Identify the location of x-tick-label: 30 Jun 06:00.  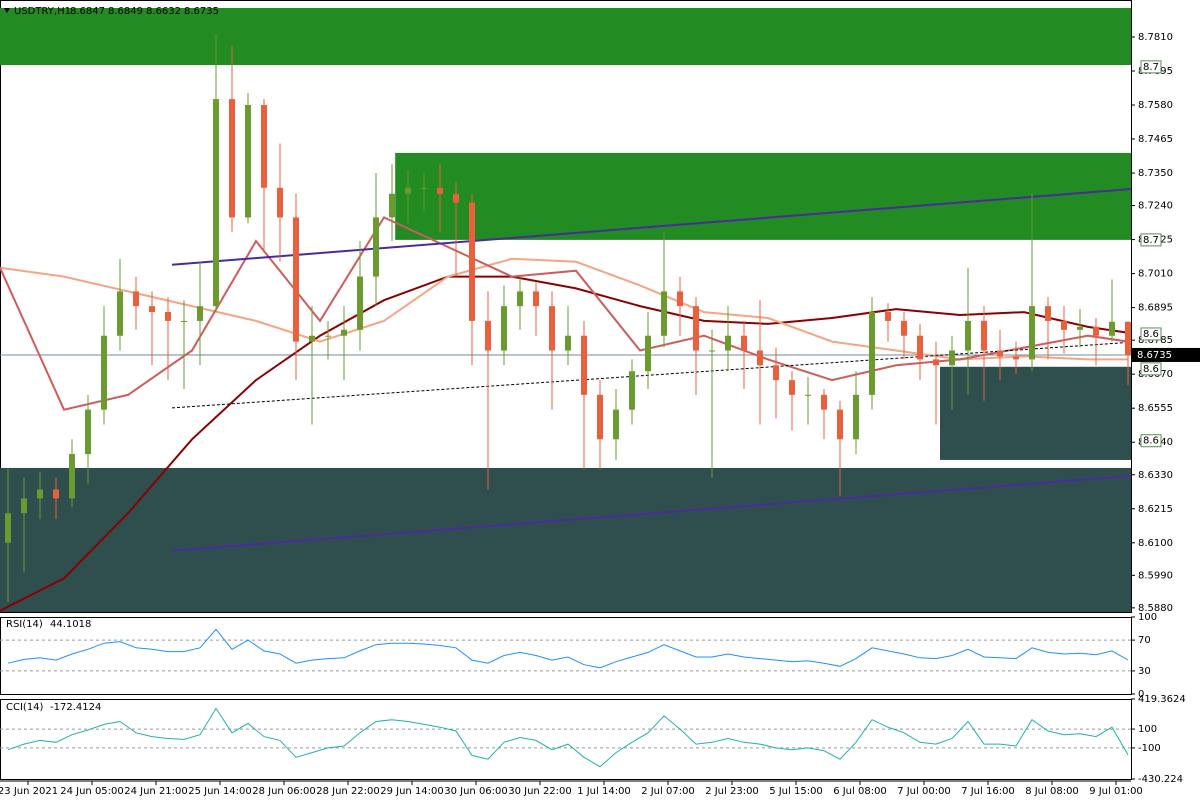
(476, 791).